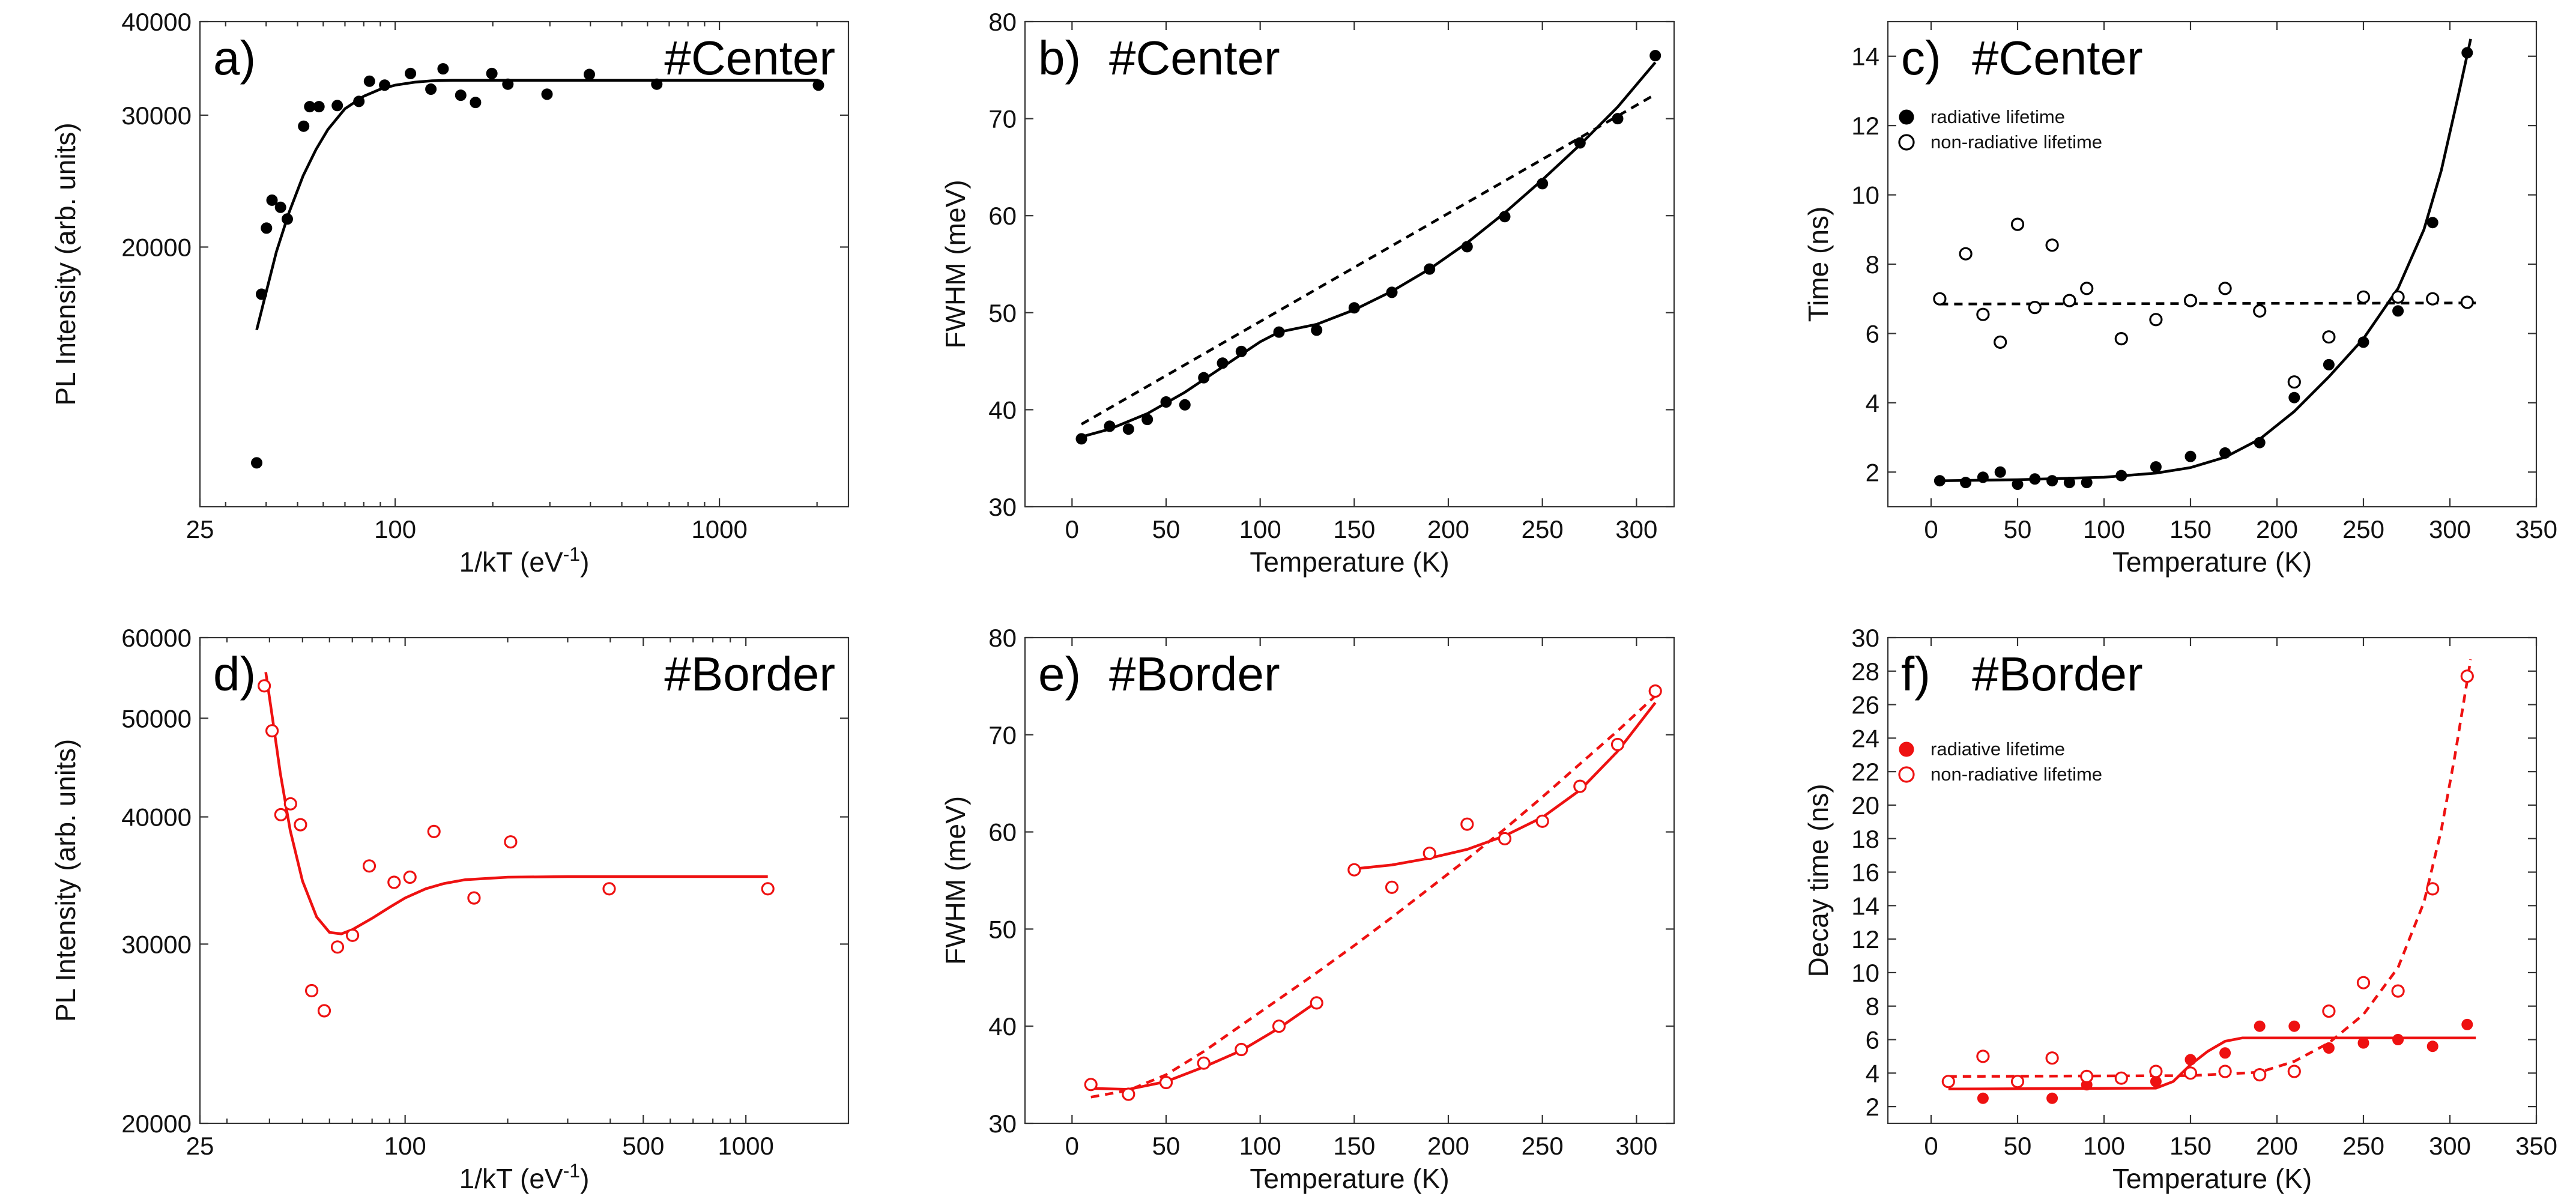 The image size is (2576, 1199). Describe the element at coordinates (571, 554) in the screenshot. I see `x-axis-label-superscript: -1` at that location.